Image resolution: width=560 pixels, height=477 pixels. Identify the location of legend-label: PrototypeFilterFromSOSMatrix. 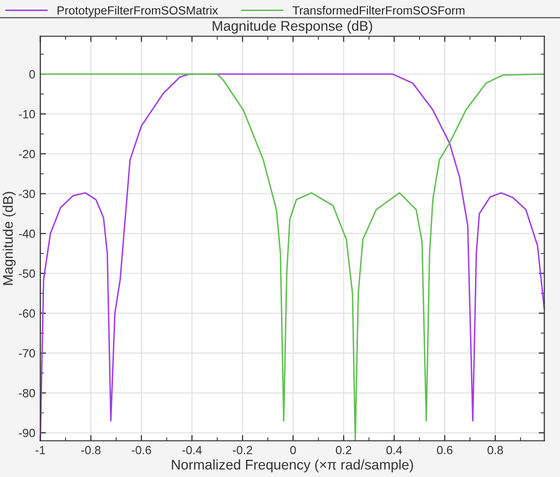
(138, 11).